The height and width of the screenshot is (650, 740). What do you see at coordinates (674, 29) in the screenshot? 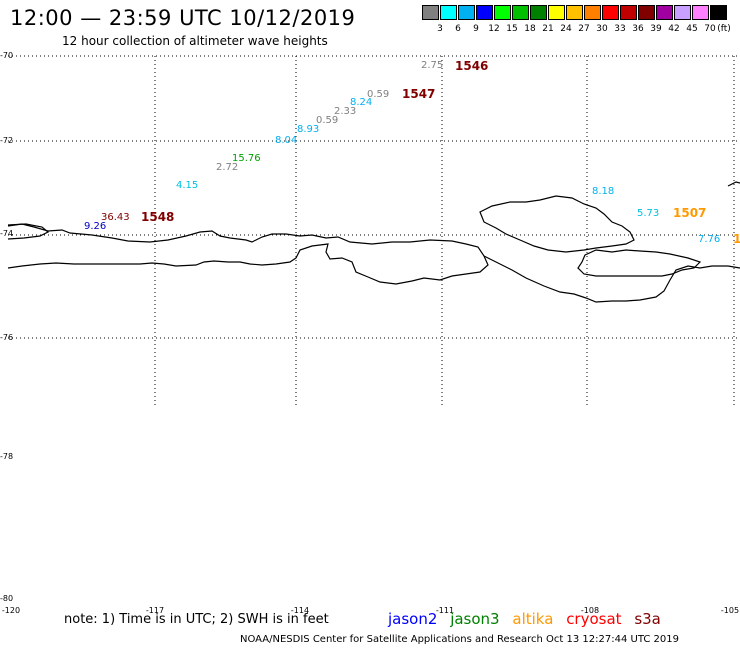
I see `color-scale-label: 42` at bounding box center [674, 29].